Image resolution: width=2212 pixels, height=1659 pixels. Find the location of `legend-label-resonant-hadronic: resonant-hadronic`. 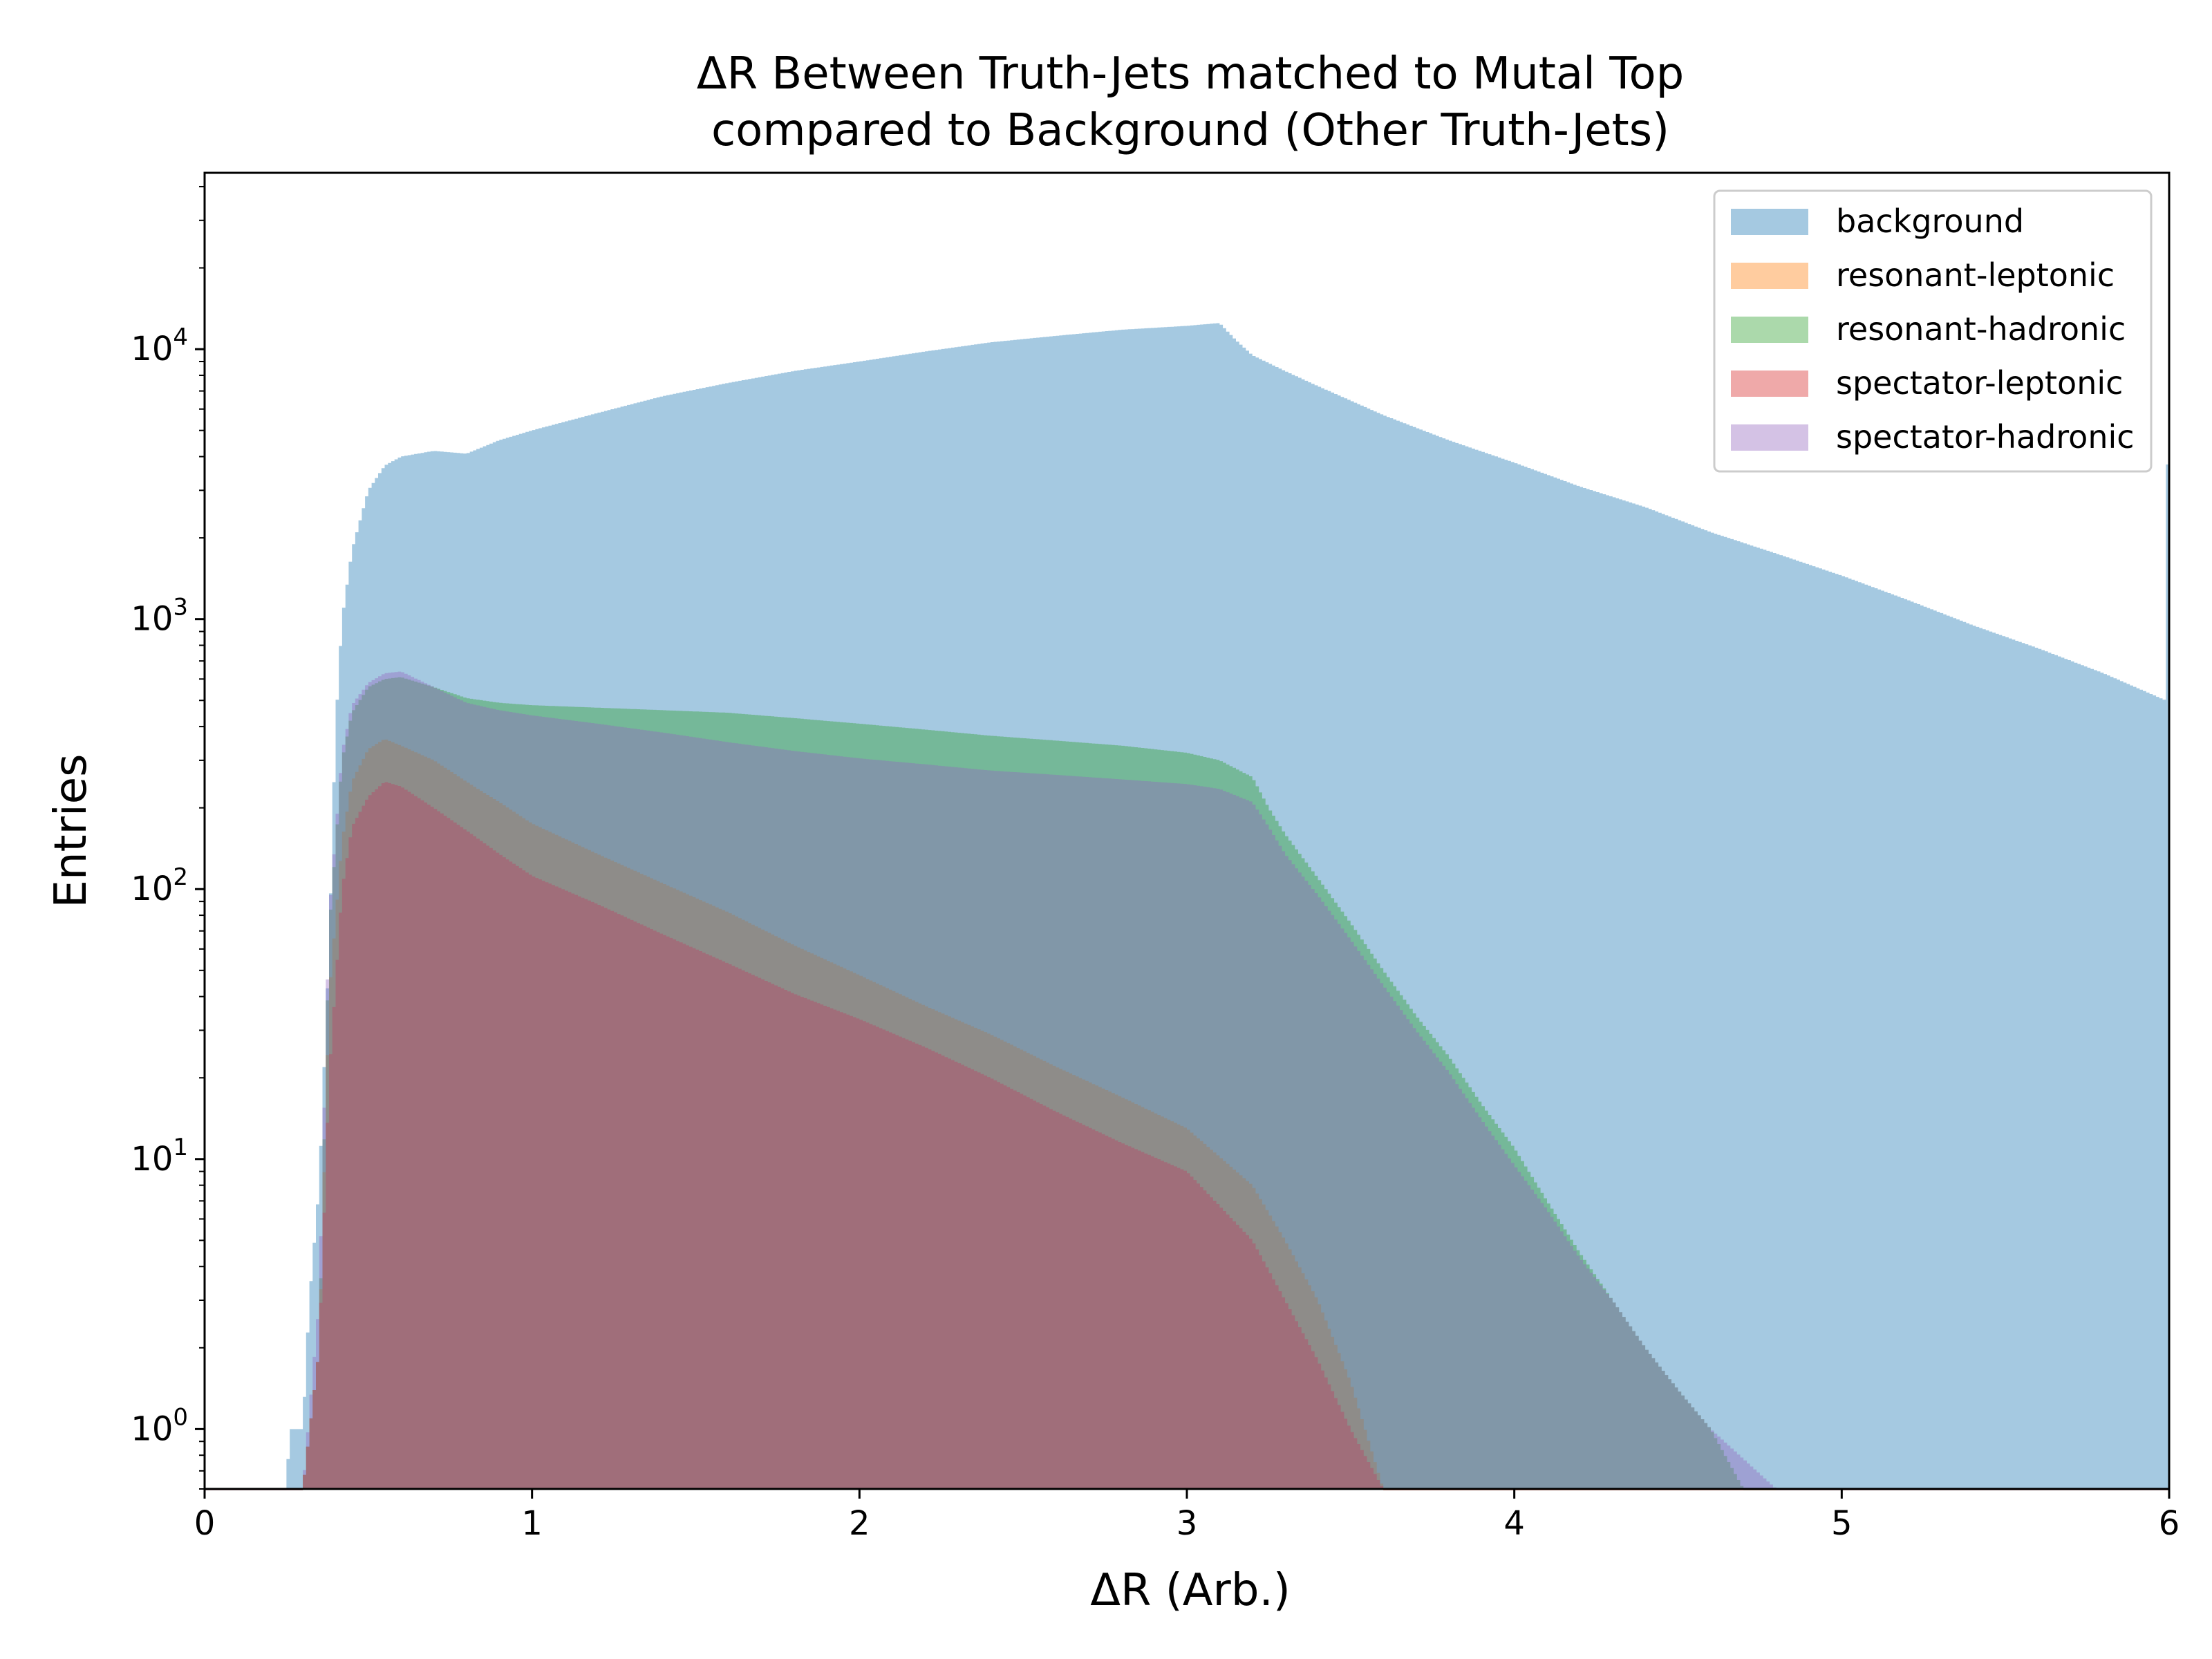

legend-label-resonant-hadronic: resonant-hadronic is located at coordinates (1981, 329).